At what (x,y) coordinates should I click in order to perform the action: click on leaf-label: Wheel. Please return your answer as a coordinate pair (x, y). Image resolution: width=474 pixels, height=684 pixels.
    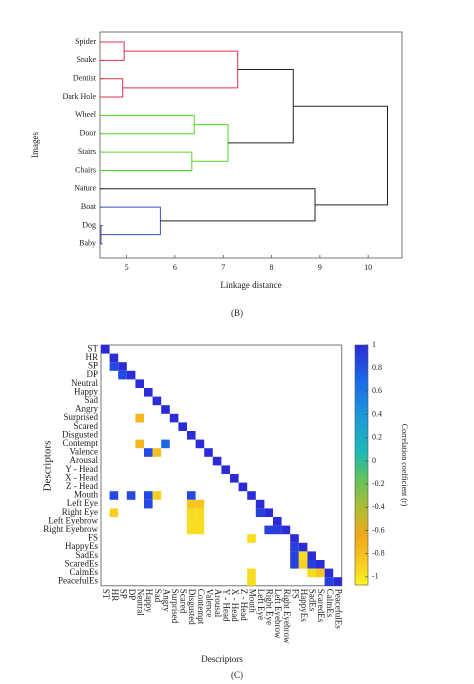
    Looking at the image, I should click on (86, 114).